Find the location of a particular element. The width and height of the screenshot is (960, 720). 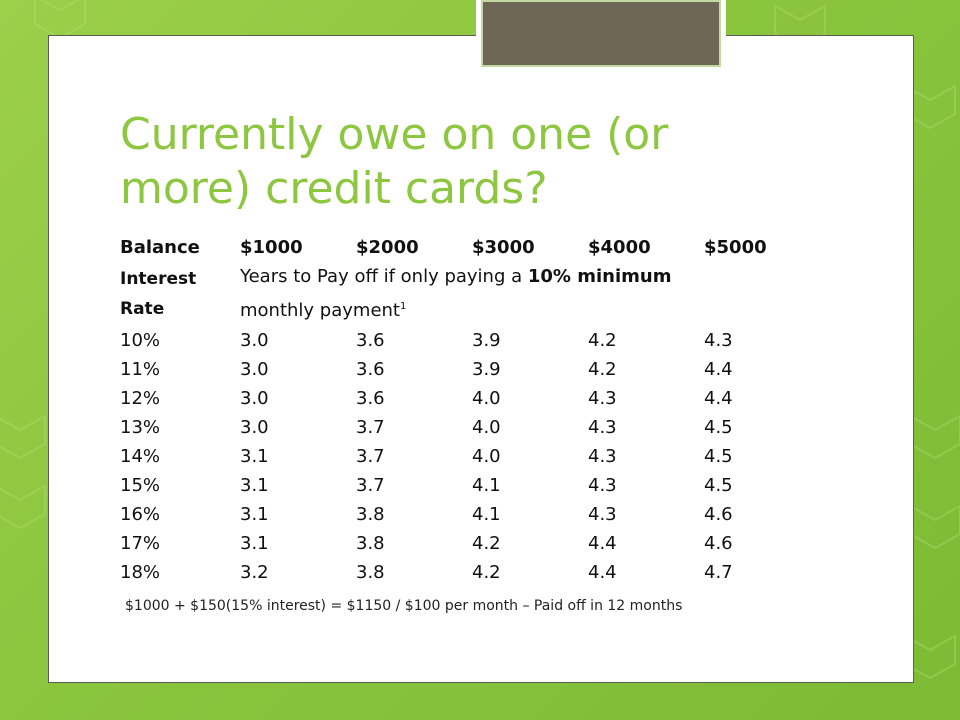

description-text: Years to Pay off if only paying a is located at coordinates (384, 276).